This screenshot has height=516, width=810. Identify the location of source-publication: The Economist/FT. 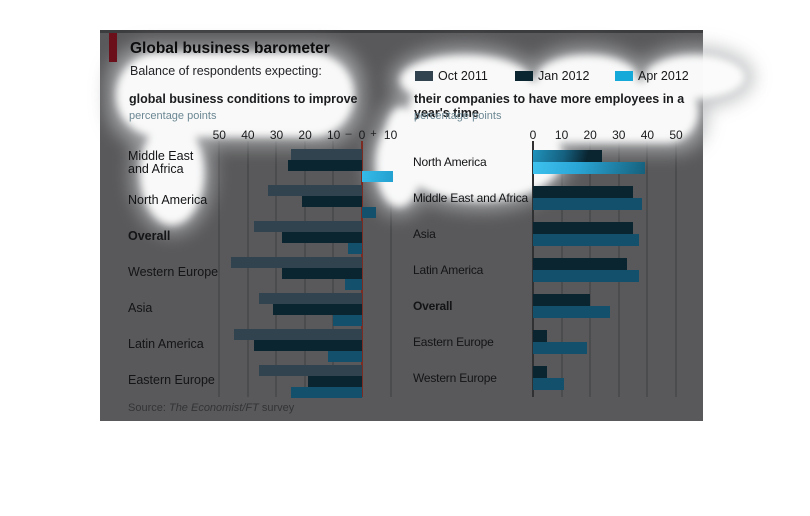
(213, 408).